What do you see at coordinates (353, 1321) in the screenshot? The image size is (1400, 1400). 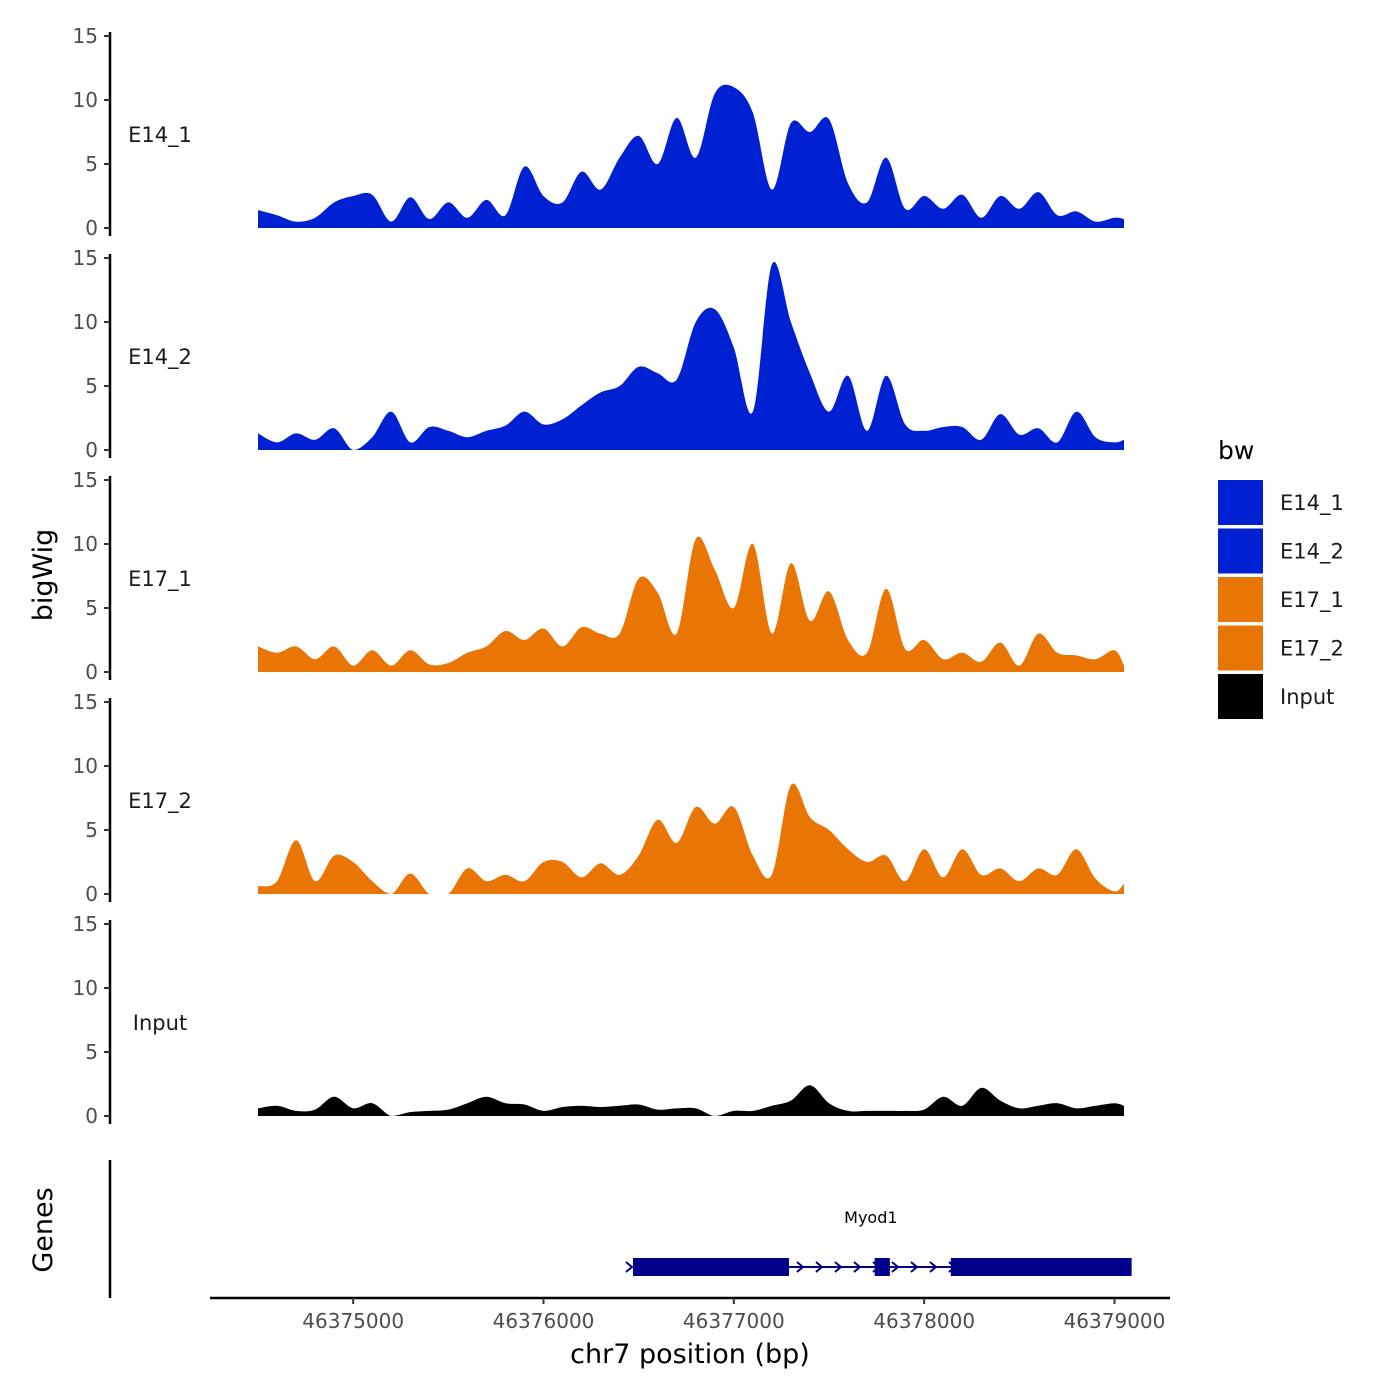 I see `x-tick-label: 46375000` at bounding box center [353, 1321].